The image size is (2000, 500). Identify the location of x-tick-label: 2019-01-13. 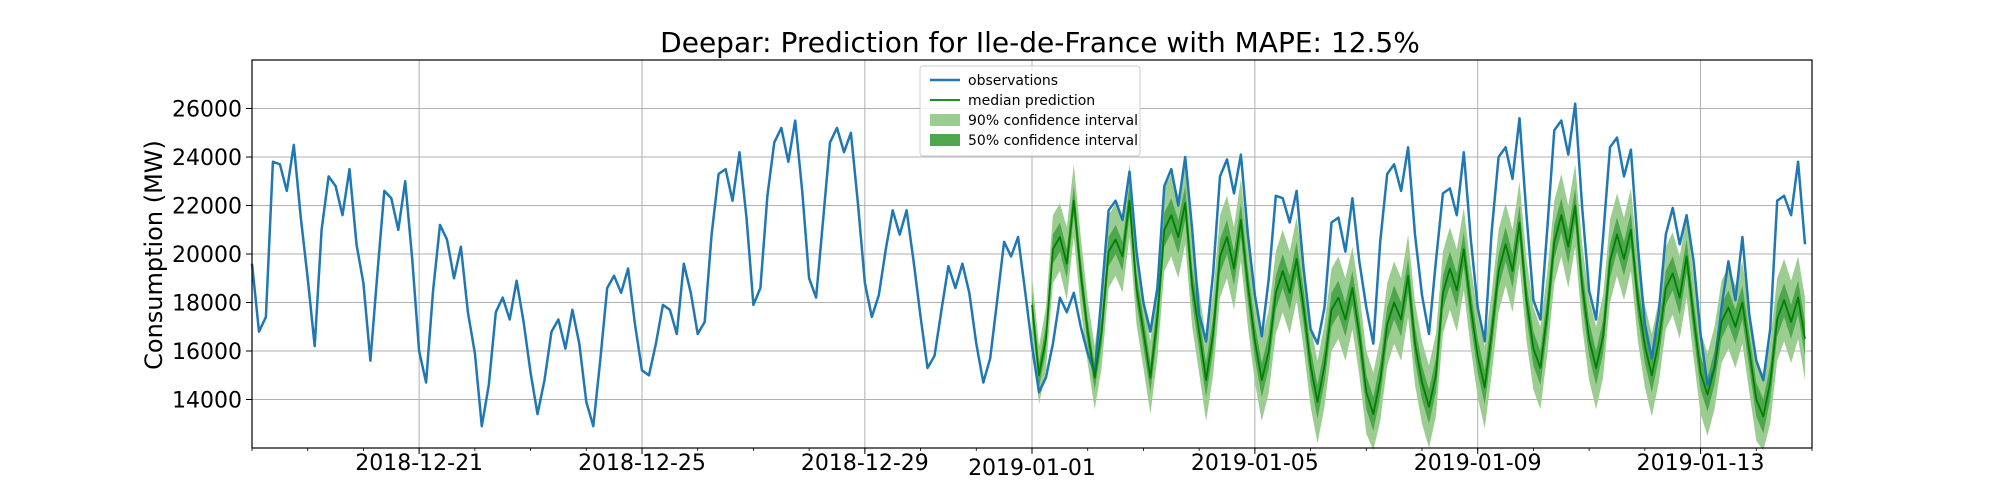
(1701, 463).